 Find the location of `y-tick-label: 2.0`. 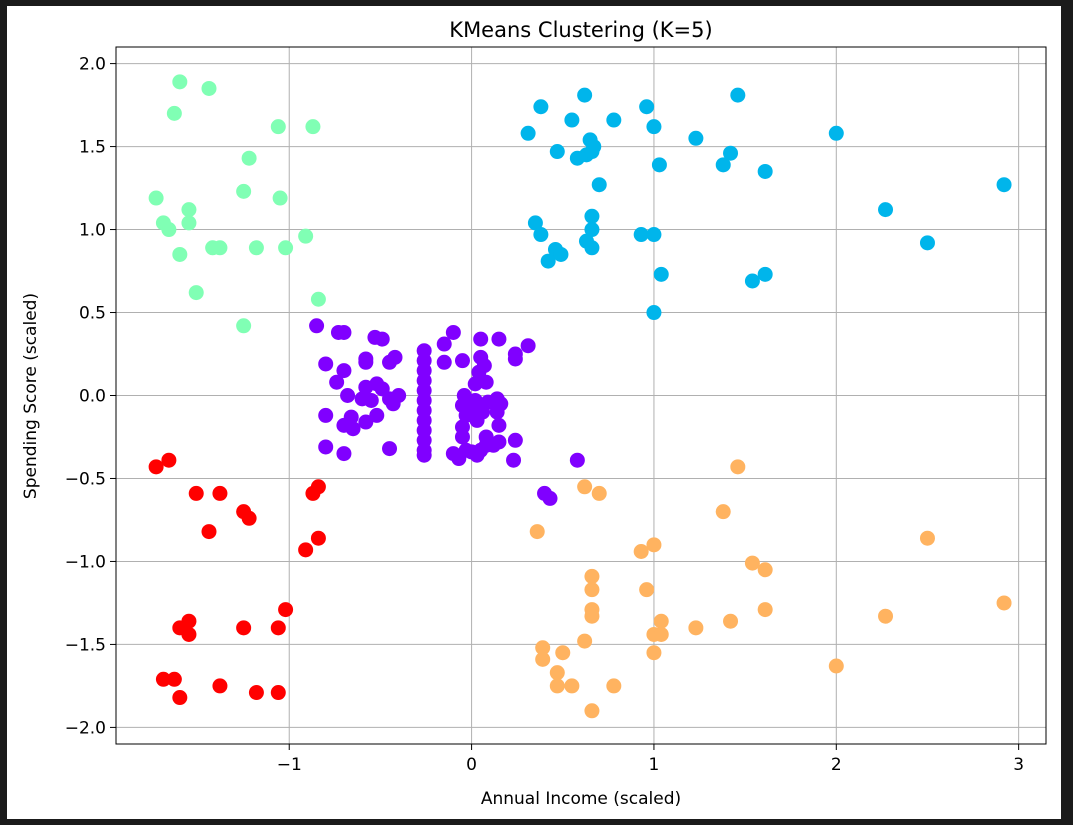

y-tick-label: 2.0 is located at coordinates (92, 65).